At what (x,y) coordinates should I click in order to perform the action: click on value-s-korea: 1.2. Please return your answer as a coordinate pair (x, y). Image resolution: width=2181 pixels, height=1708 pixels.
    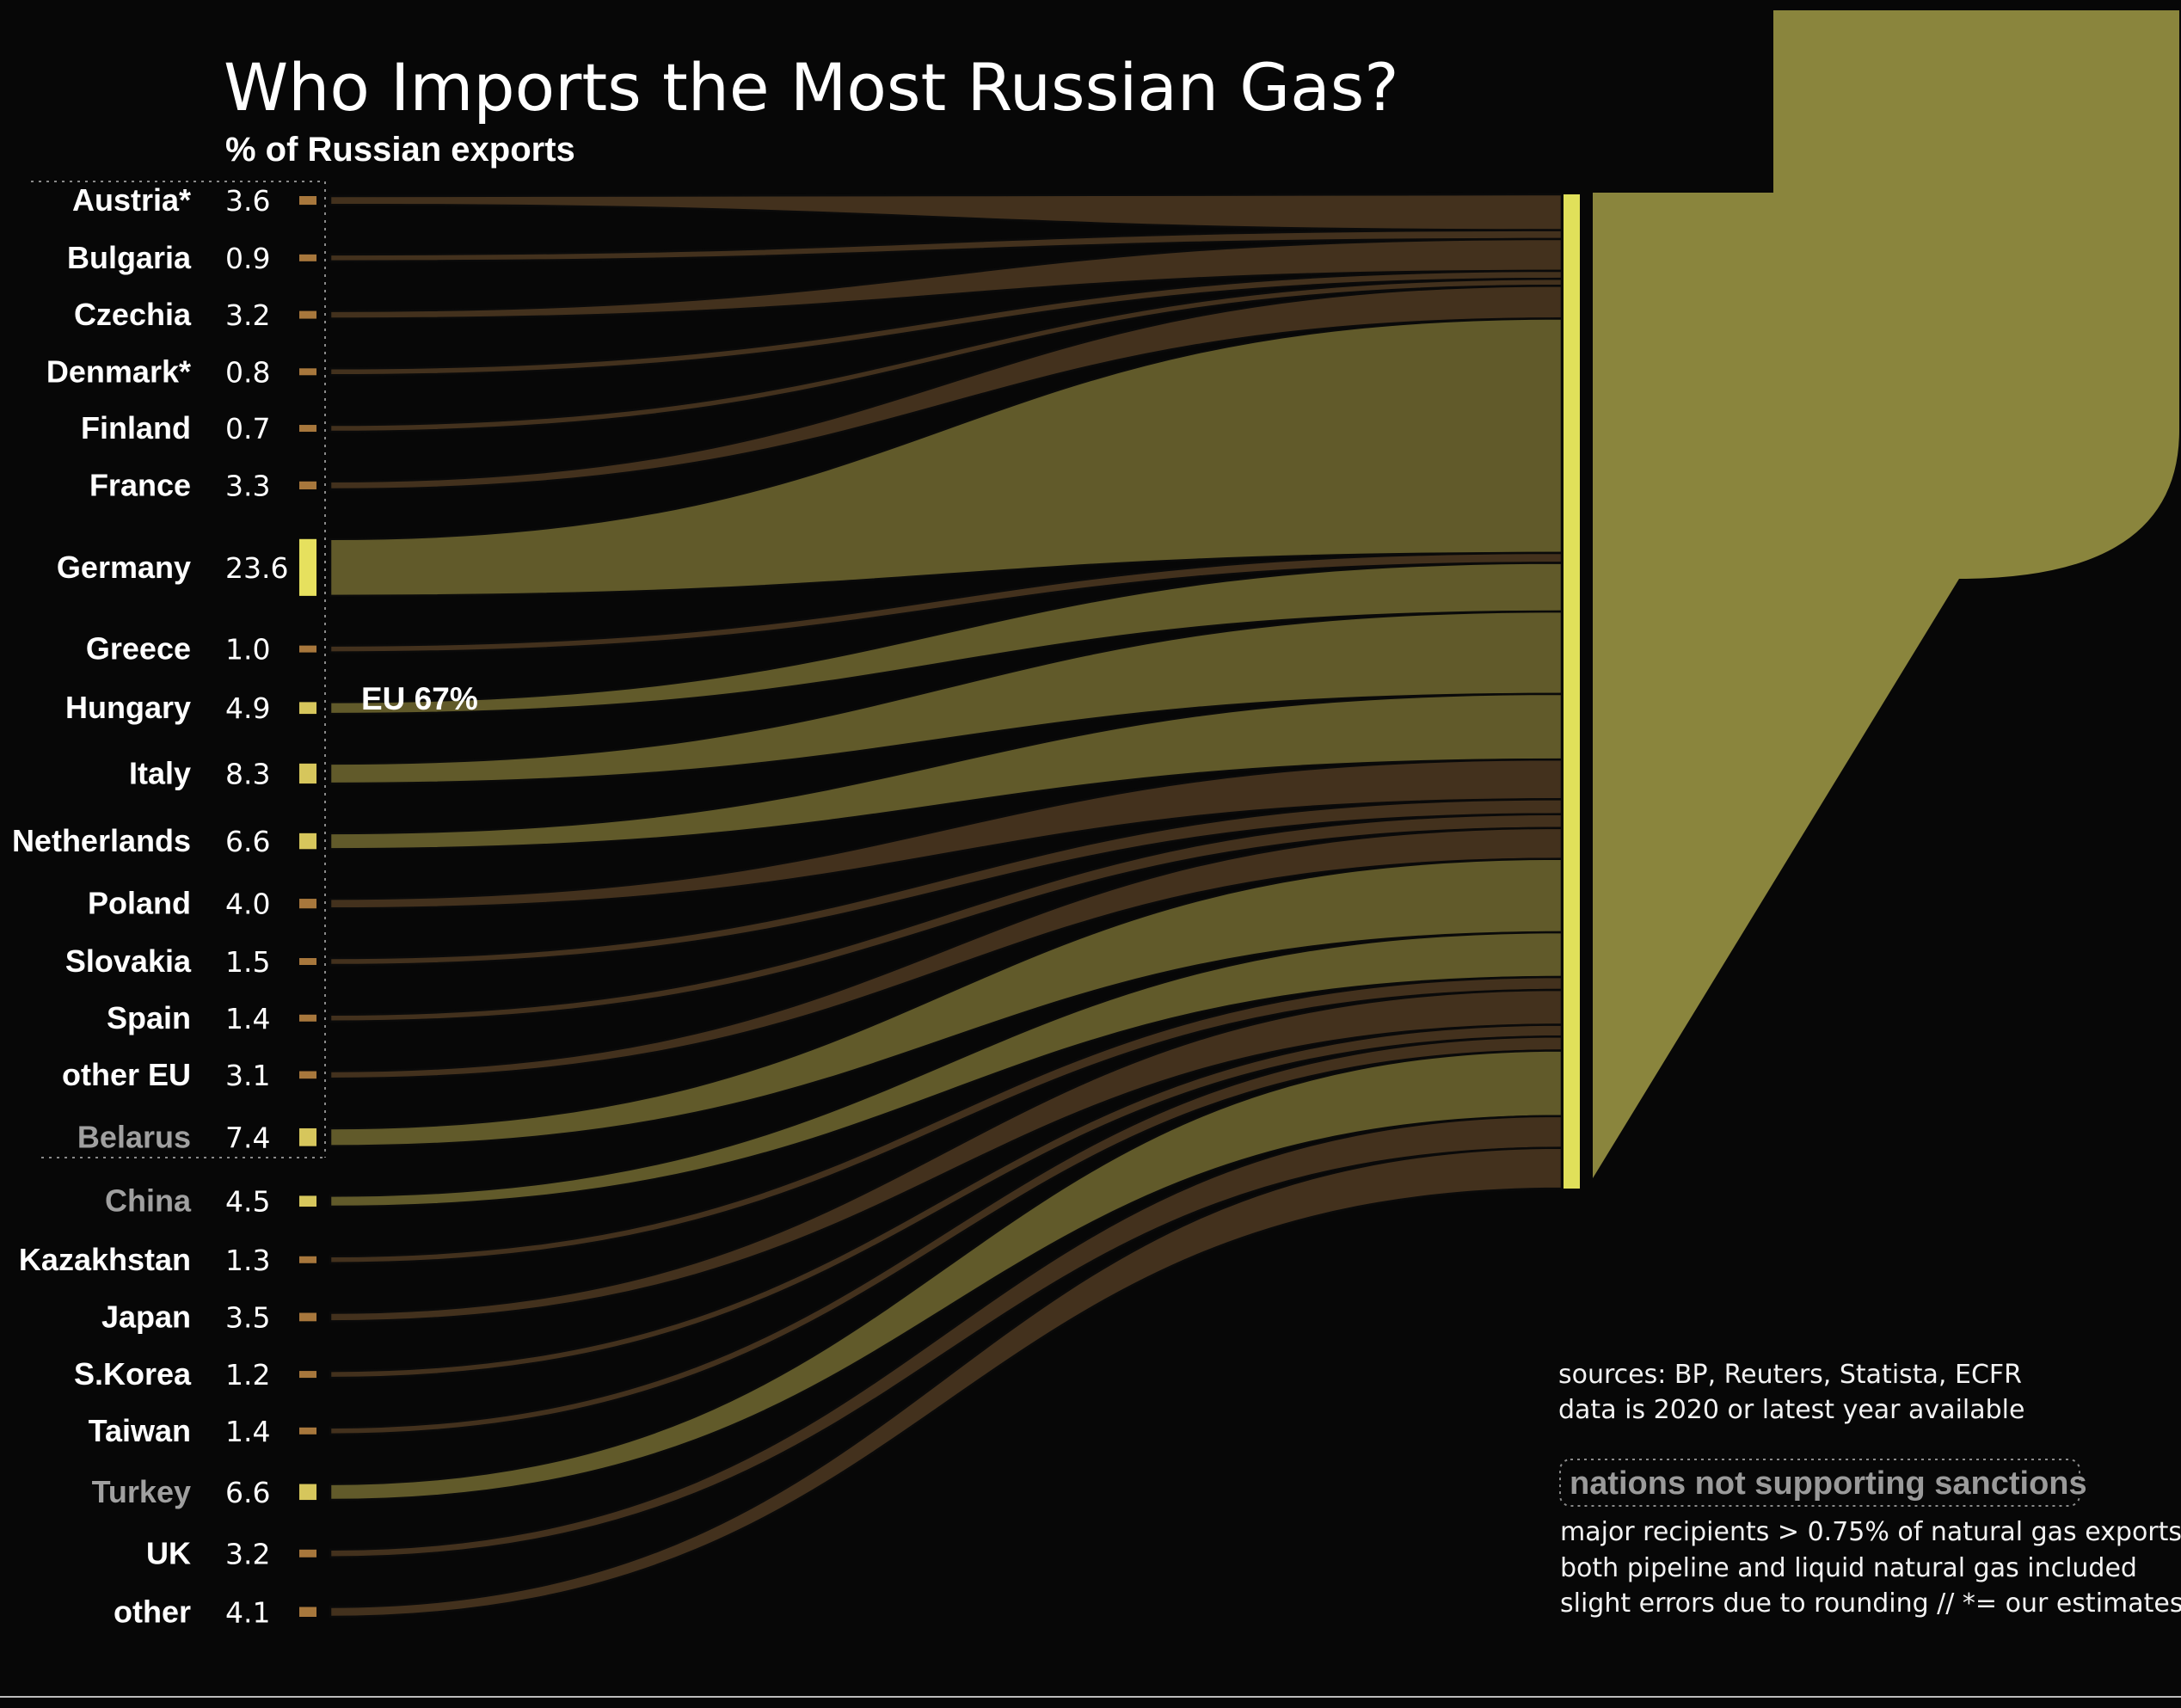
    Looking at the image, I should click on (247, 1375).